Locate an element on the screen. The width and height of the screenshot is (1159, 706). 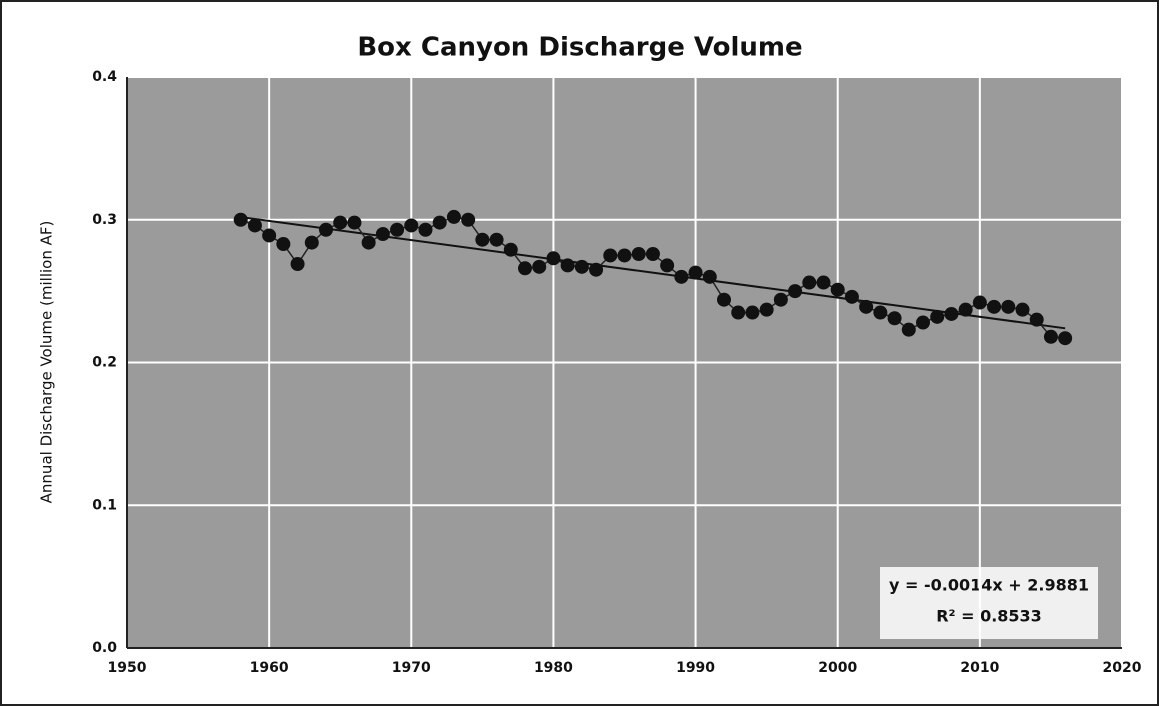
x-tick-label: 1980 is located at coordinates (553, 668).